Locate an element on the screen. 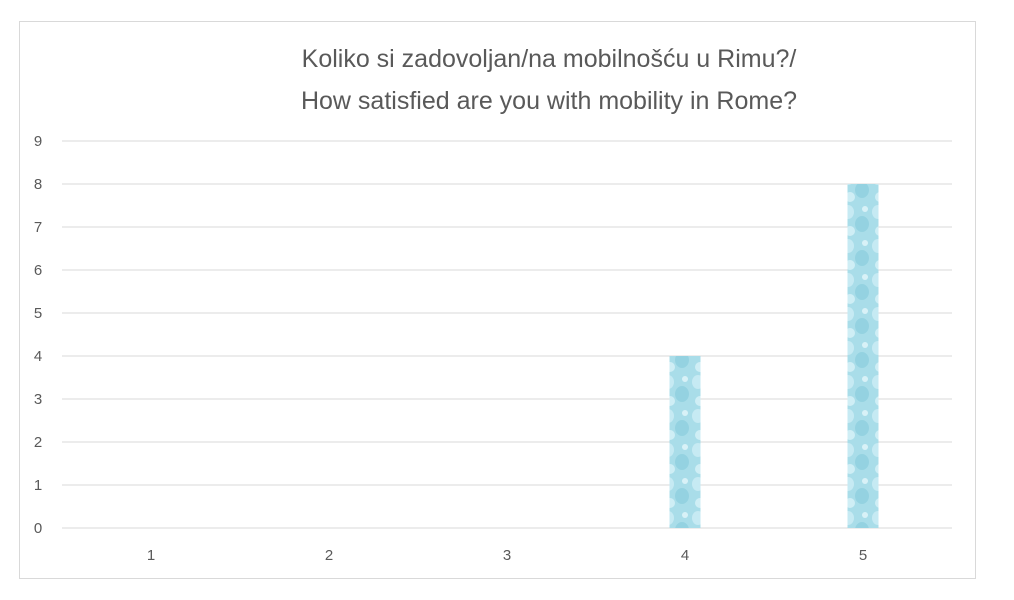 This screenshot has height=600, width=1014. y-tick-label: 2 is located at coordinates (38, 442).